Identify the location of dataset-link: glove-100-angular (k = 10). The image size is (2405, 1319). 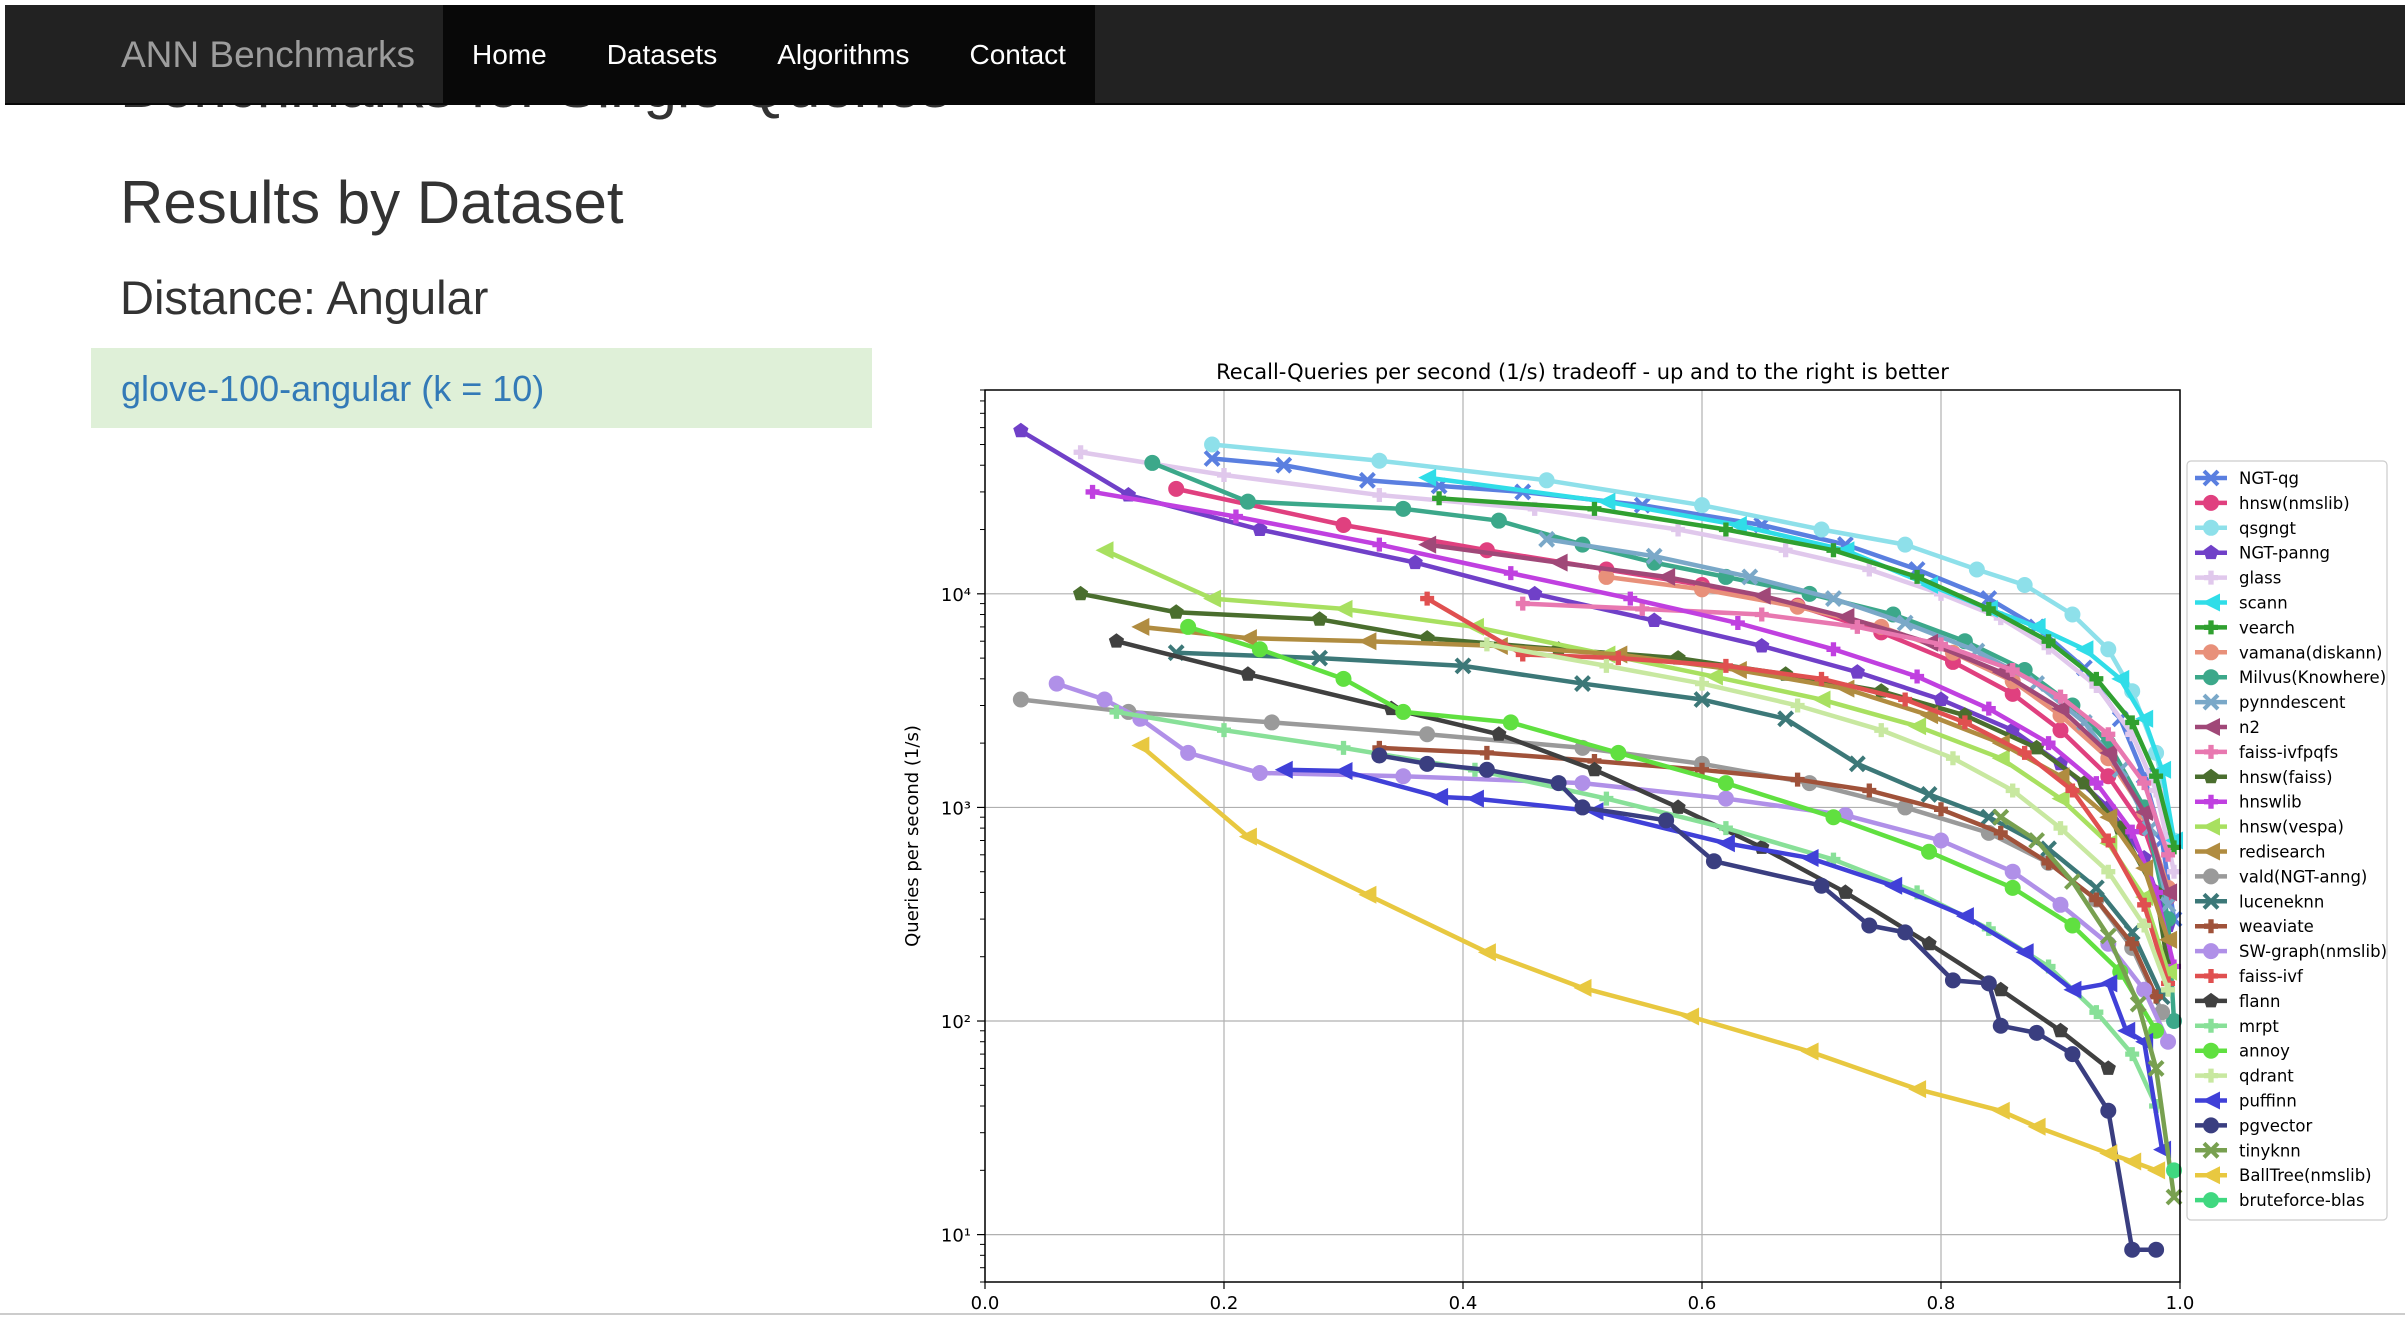
(333, 388).